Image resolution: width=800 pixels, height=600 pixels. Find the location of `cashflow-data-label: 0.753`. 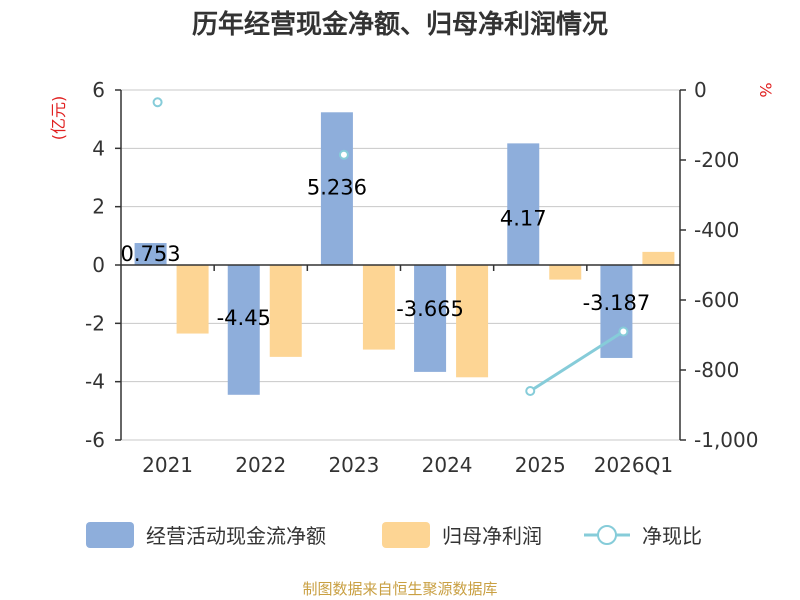

cashflow-data-label: 0.753 is located at coordinates (151, 254).